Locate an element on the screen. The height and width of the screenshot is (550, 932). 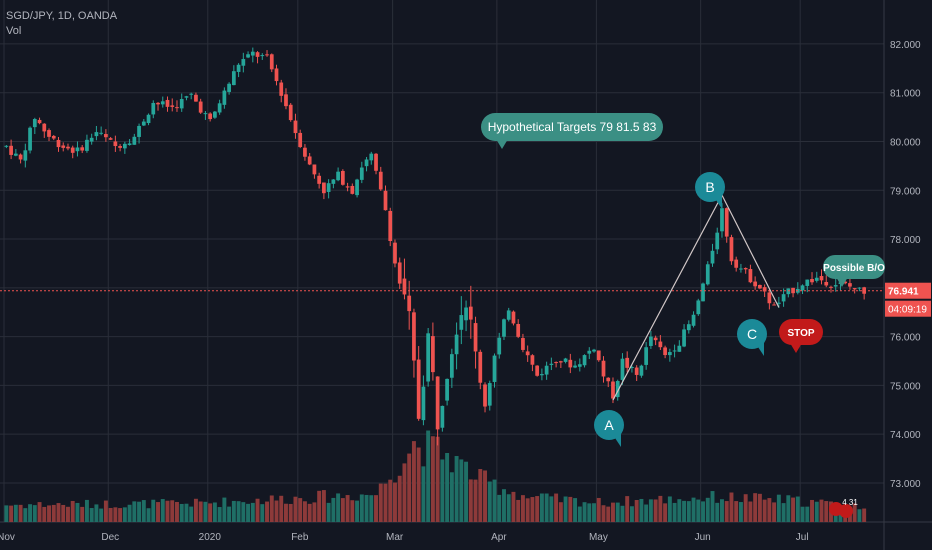
y-tick-label: 73.000 is located at coordinates (905, 484).